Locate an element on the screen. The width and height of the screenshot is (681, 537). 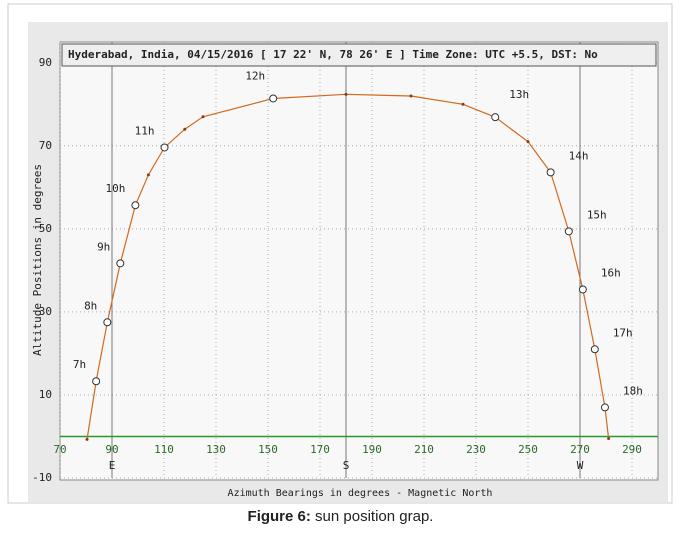
x-tick-label: 290 is located at coordinates (632, 449).